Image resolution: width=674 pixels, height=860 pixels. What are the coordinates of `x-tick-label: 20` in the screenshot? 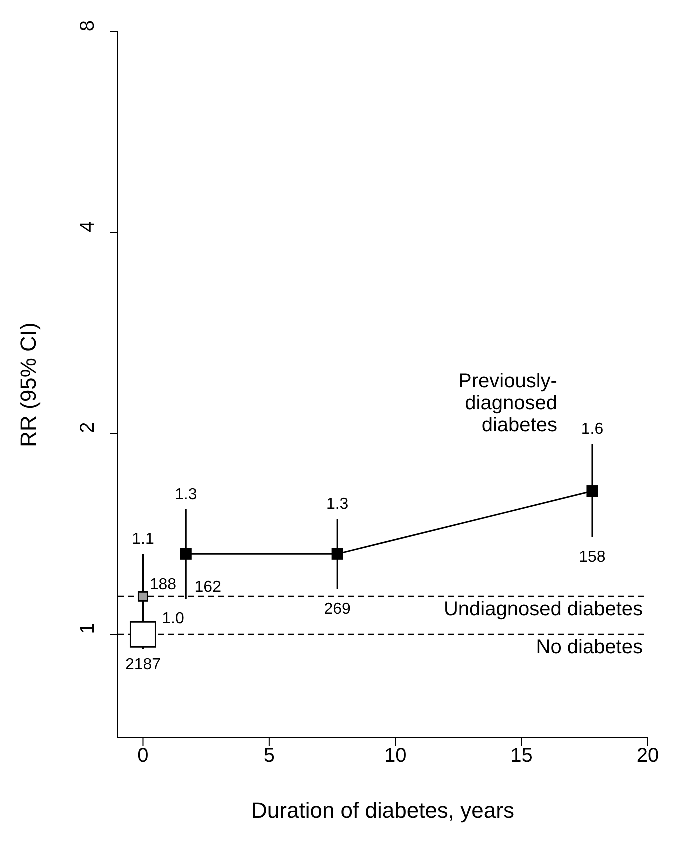 It's located at (648, 756).